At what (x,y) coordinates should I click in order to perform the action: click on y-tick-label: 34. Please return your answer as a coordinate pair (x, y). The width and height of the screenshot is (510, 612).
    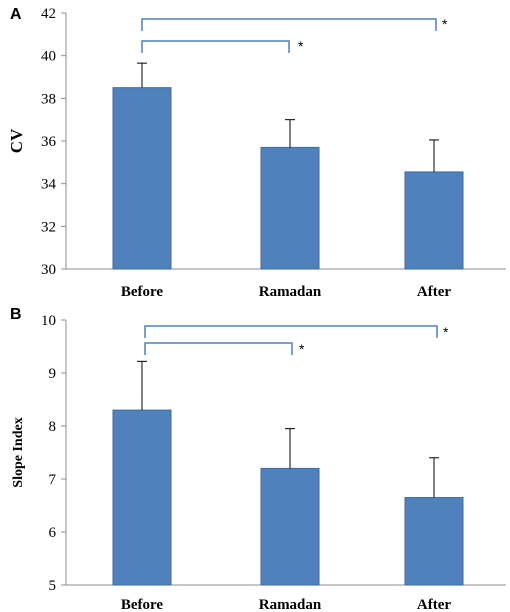
    Looking at the image, I should click on (49, 185).